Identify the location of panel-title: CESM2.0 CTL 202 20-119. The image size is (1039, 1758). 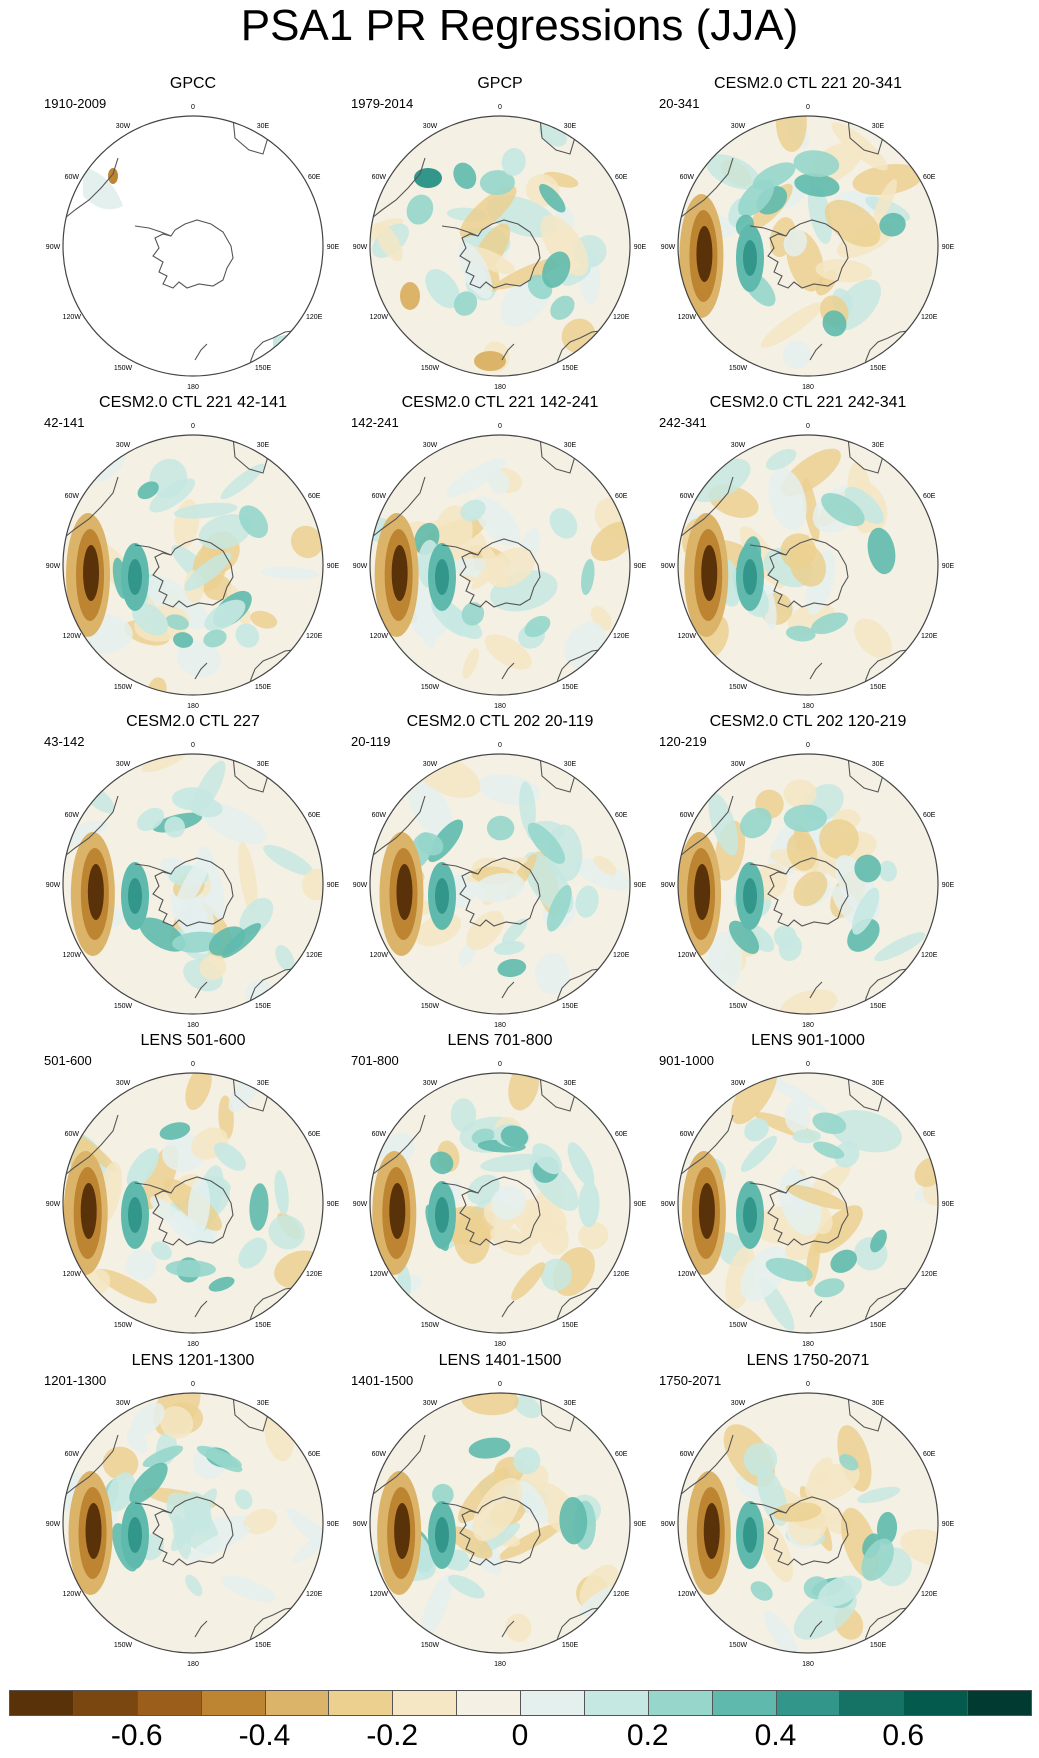
(500, 721).